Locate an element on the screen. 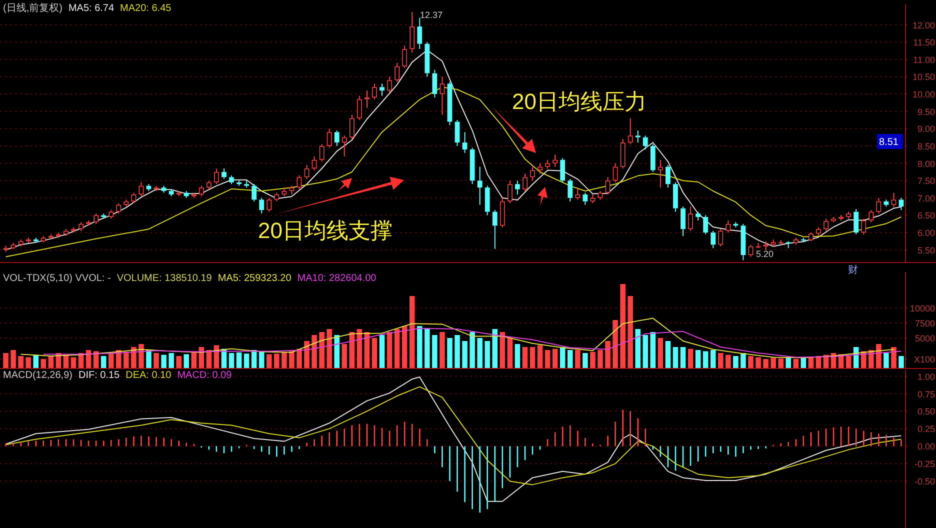 The image size is (936, 528). y-tick-label: -0.25 is located at coordinates (924, 464).